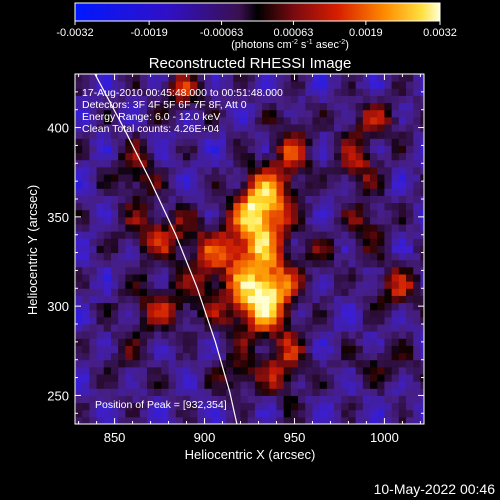 The width and height of the screenshot is (500, 500). What do you see at coordinates (257, 12) in the screenshot?
I see `colorbar` at bounding box center [257, 12].